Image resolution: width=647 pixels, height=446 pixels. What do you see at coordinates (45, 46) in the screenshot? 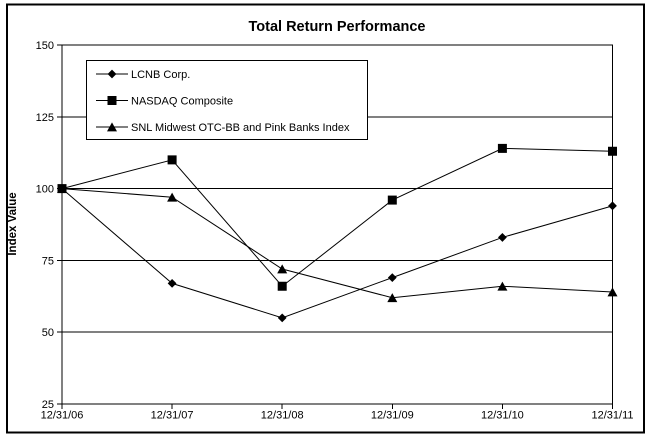
I see `y-tick-label: 150` at bounding box center [45, 46].